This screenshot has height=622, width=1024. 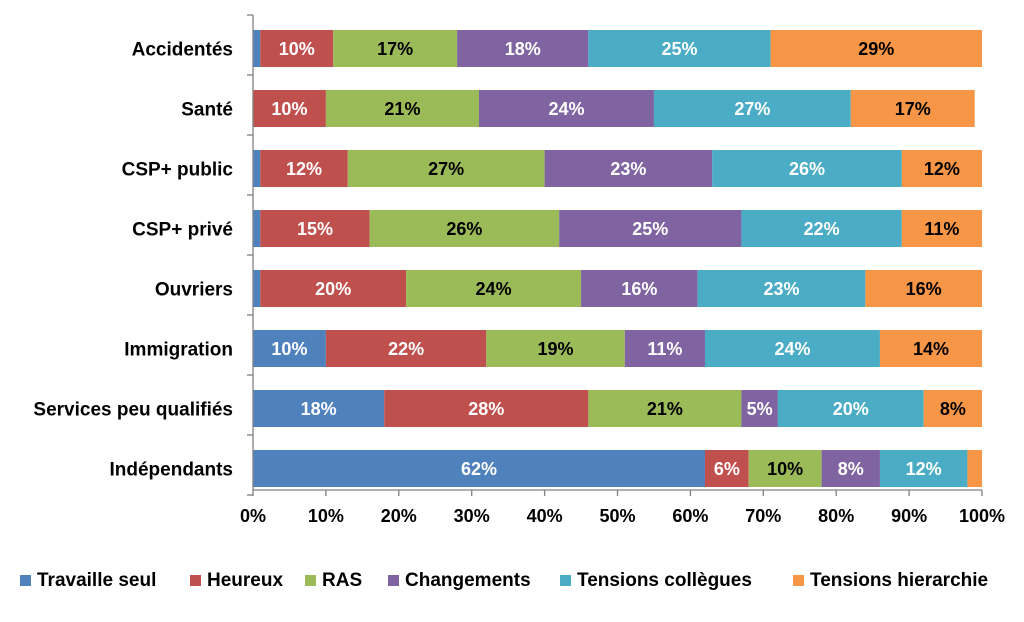 I want to click on x-tick-label: 10%, so click(x=326, y=516).